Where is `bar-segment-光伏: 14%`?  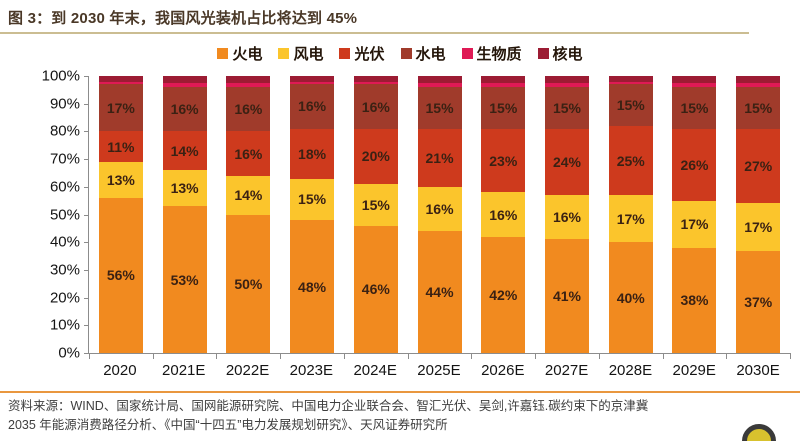 bar-segment-光伏: 14% is located at coordinates (184, 151).